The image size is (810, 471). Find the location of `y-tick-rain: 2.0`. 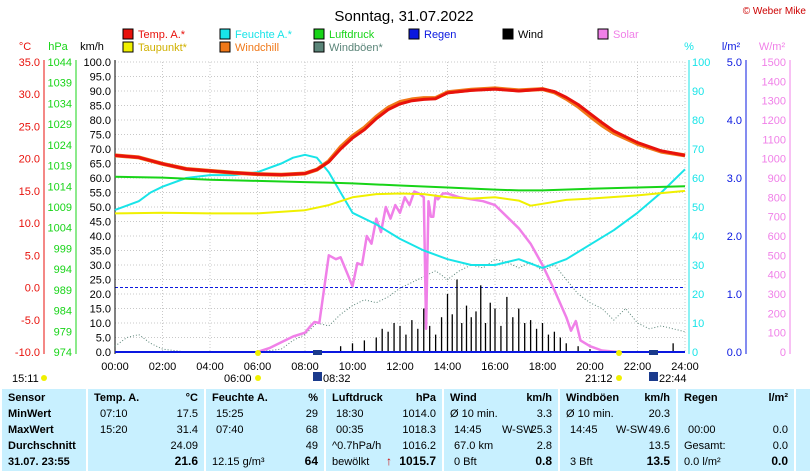

y-tick-rain: 2.0 is located at coordinates (734, 237).